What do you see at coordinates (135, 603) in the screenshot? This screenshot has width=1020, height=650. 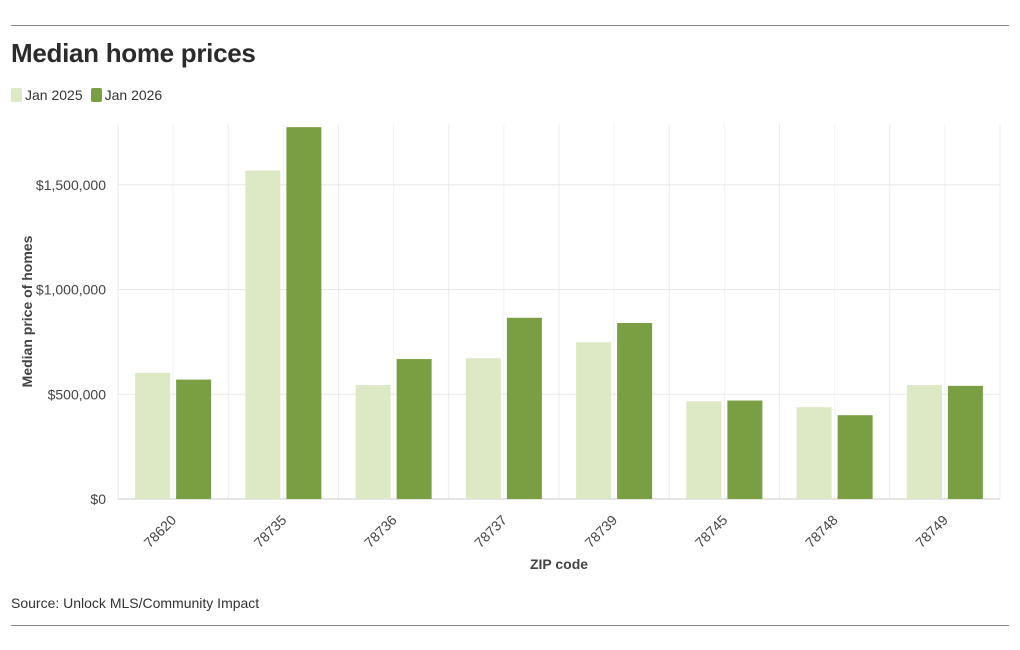 I see `source-note: Source: Unlock MLS/Community Impact` at bounding box center [135, 603].